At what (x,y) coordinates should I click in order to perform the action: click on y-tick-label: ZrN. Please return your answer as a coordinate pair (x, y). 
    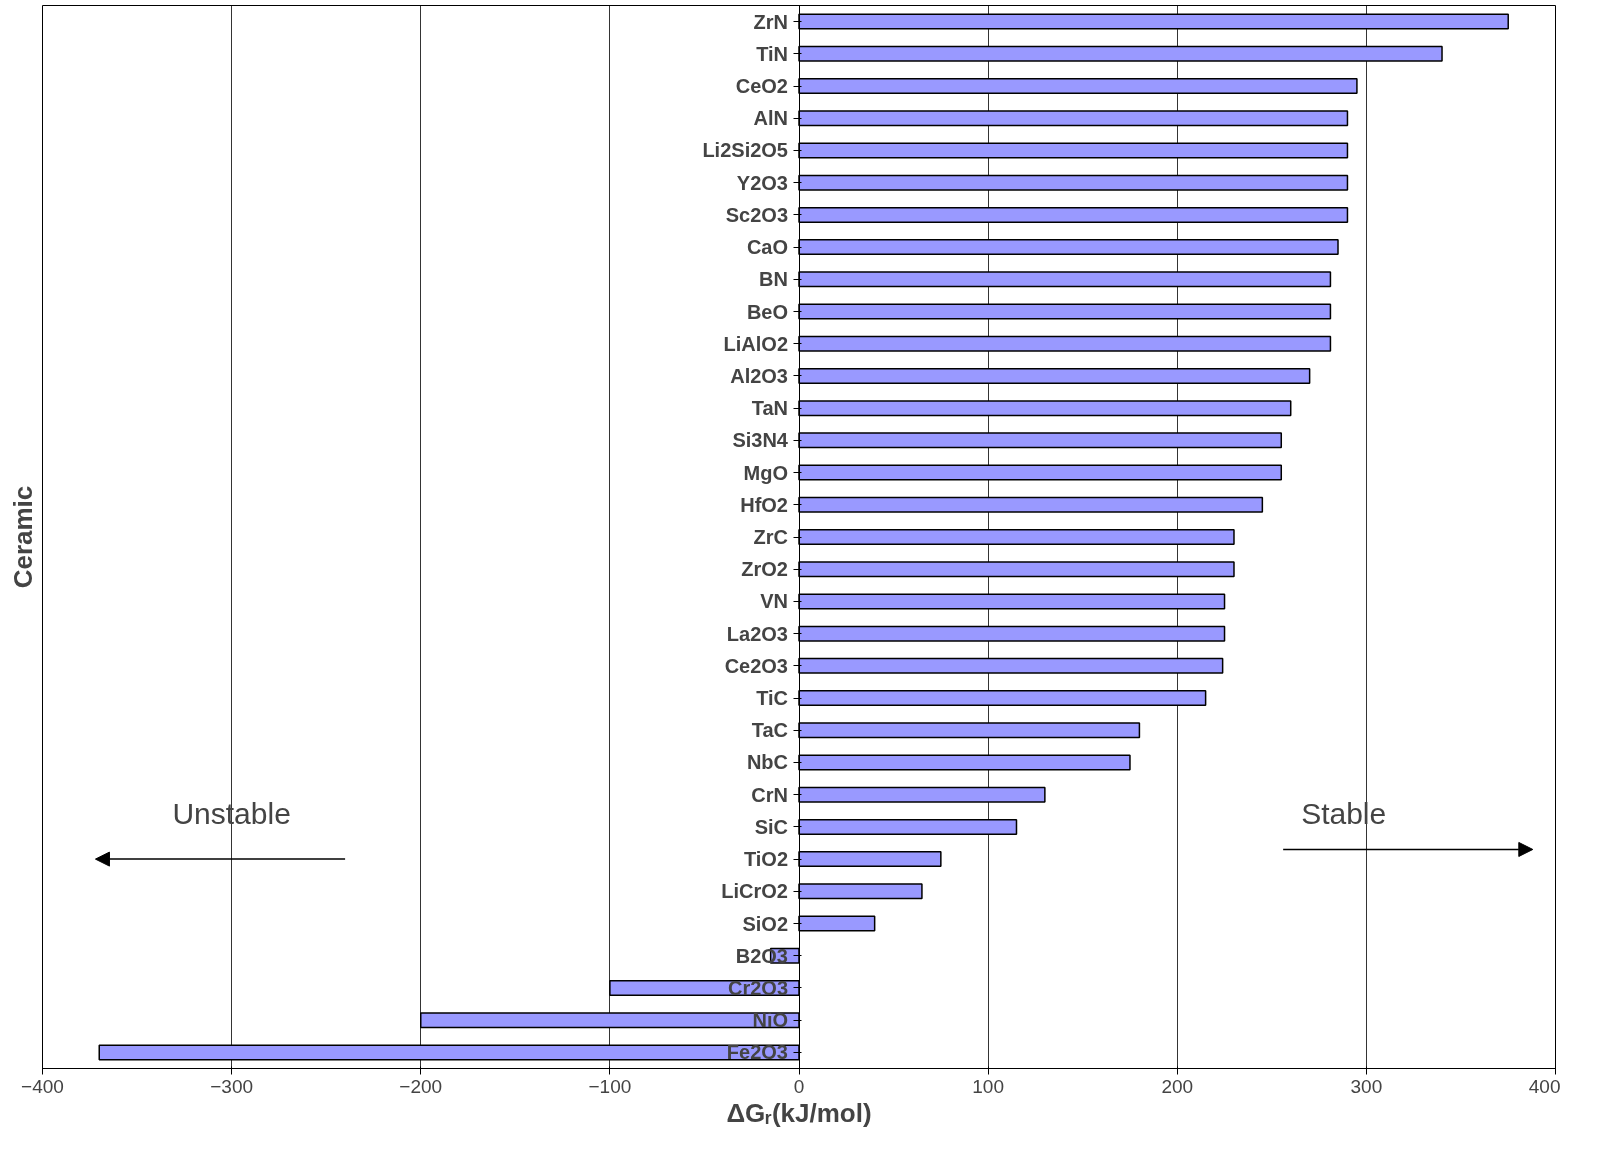
    Looking at the image, I should click on (771, 21).